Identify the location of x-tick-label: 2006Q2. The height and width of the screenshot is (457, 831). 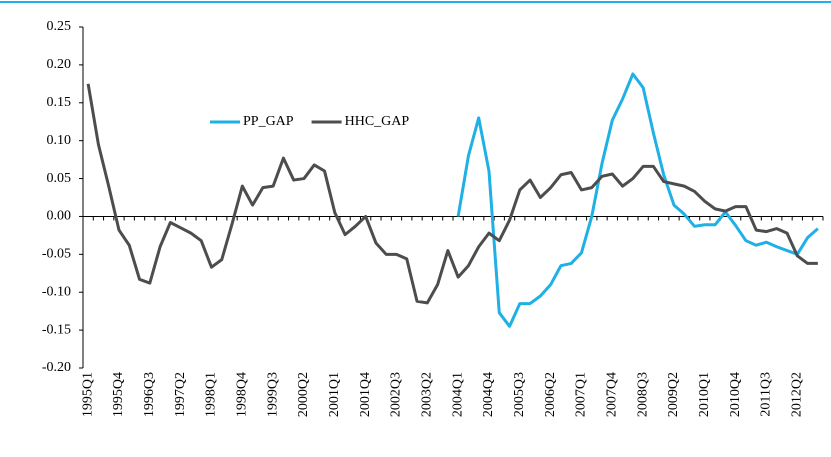
(550, 394).